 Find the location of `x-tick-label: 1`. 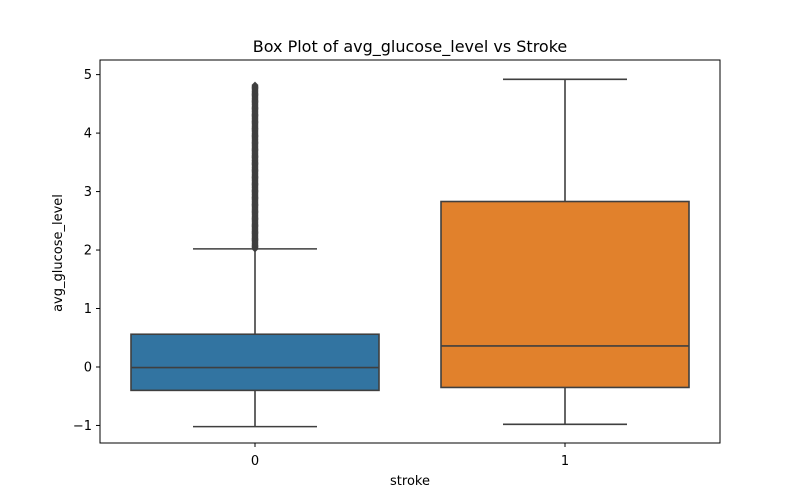

x-tick-label: 1 is located at coordinates (565, 461).